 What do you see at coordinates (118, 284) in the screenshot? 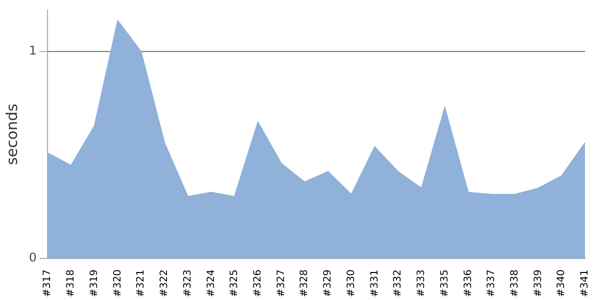
I see `x-tick-label: #320` at bounding box center [118, 284].